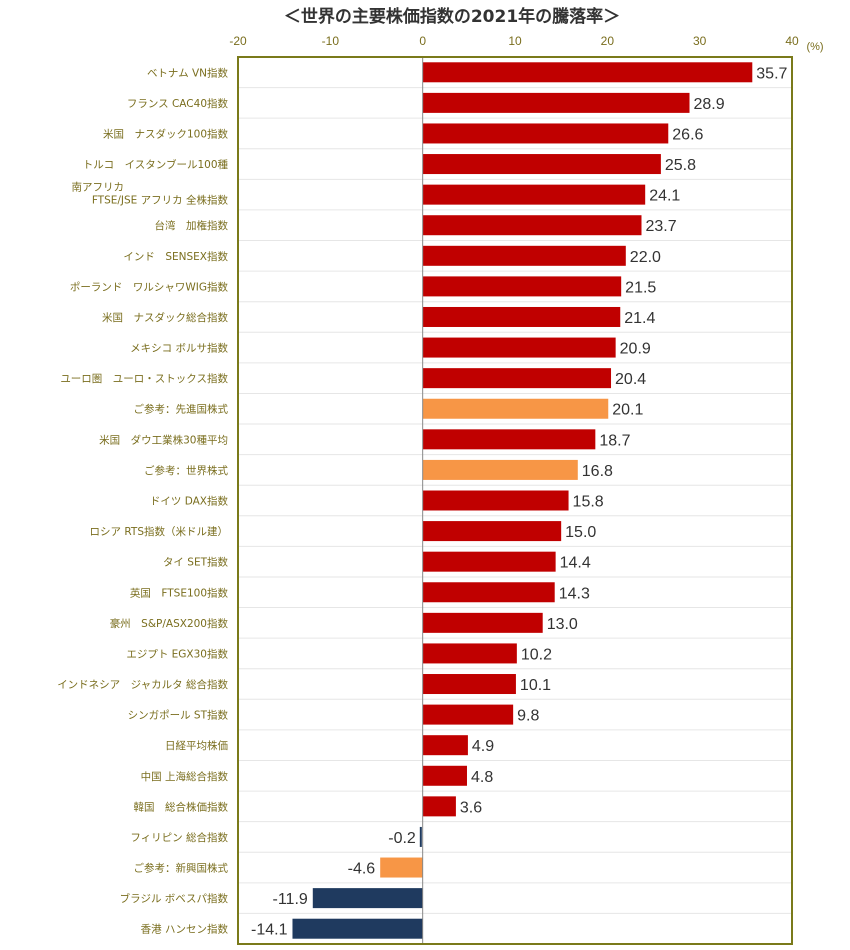  Describe the element at coordinates (179, 837) in the screenshot. I see `category-label: フィリピン 総合指数` at that location.